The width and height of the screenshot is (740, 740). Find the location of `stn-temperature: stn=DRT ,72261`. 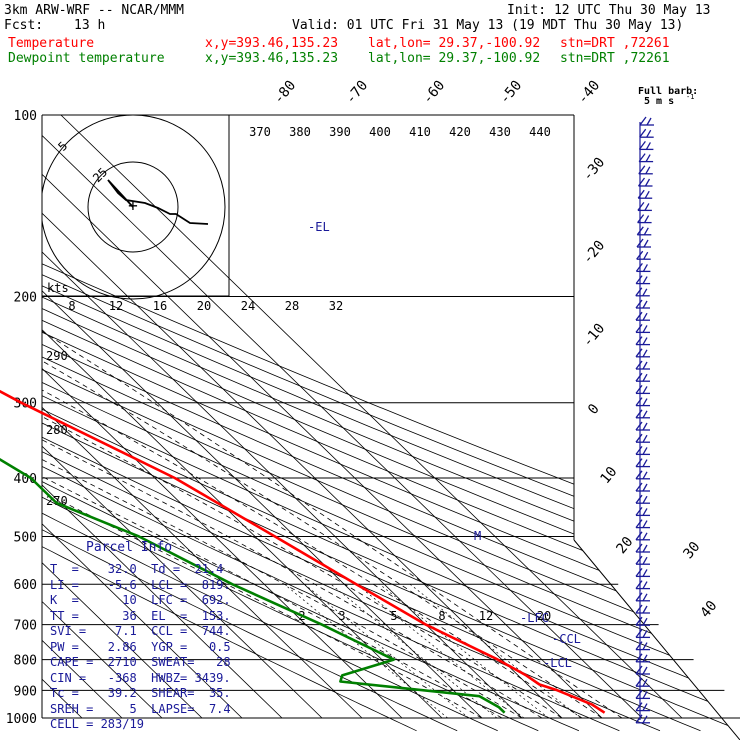

stn-temperature: stn=DRT ,72261 is located at coordinates (615, 43).